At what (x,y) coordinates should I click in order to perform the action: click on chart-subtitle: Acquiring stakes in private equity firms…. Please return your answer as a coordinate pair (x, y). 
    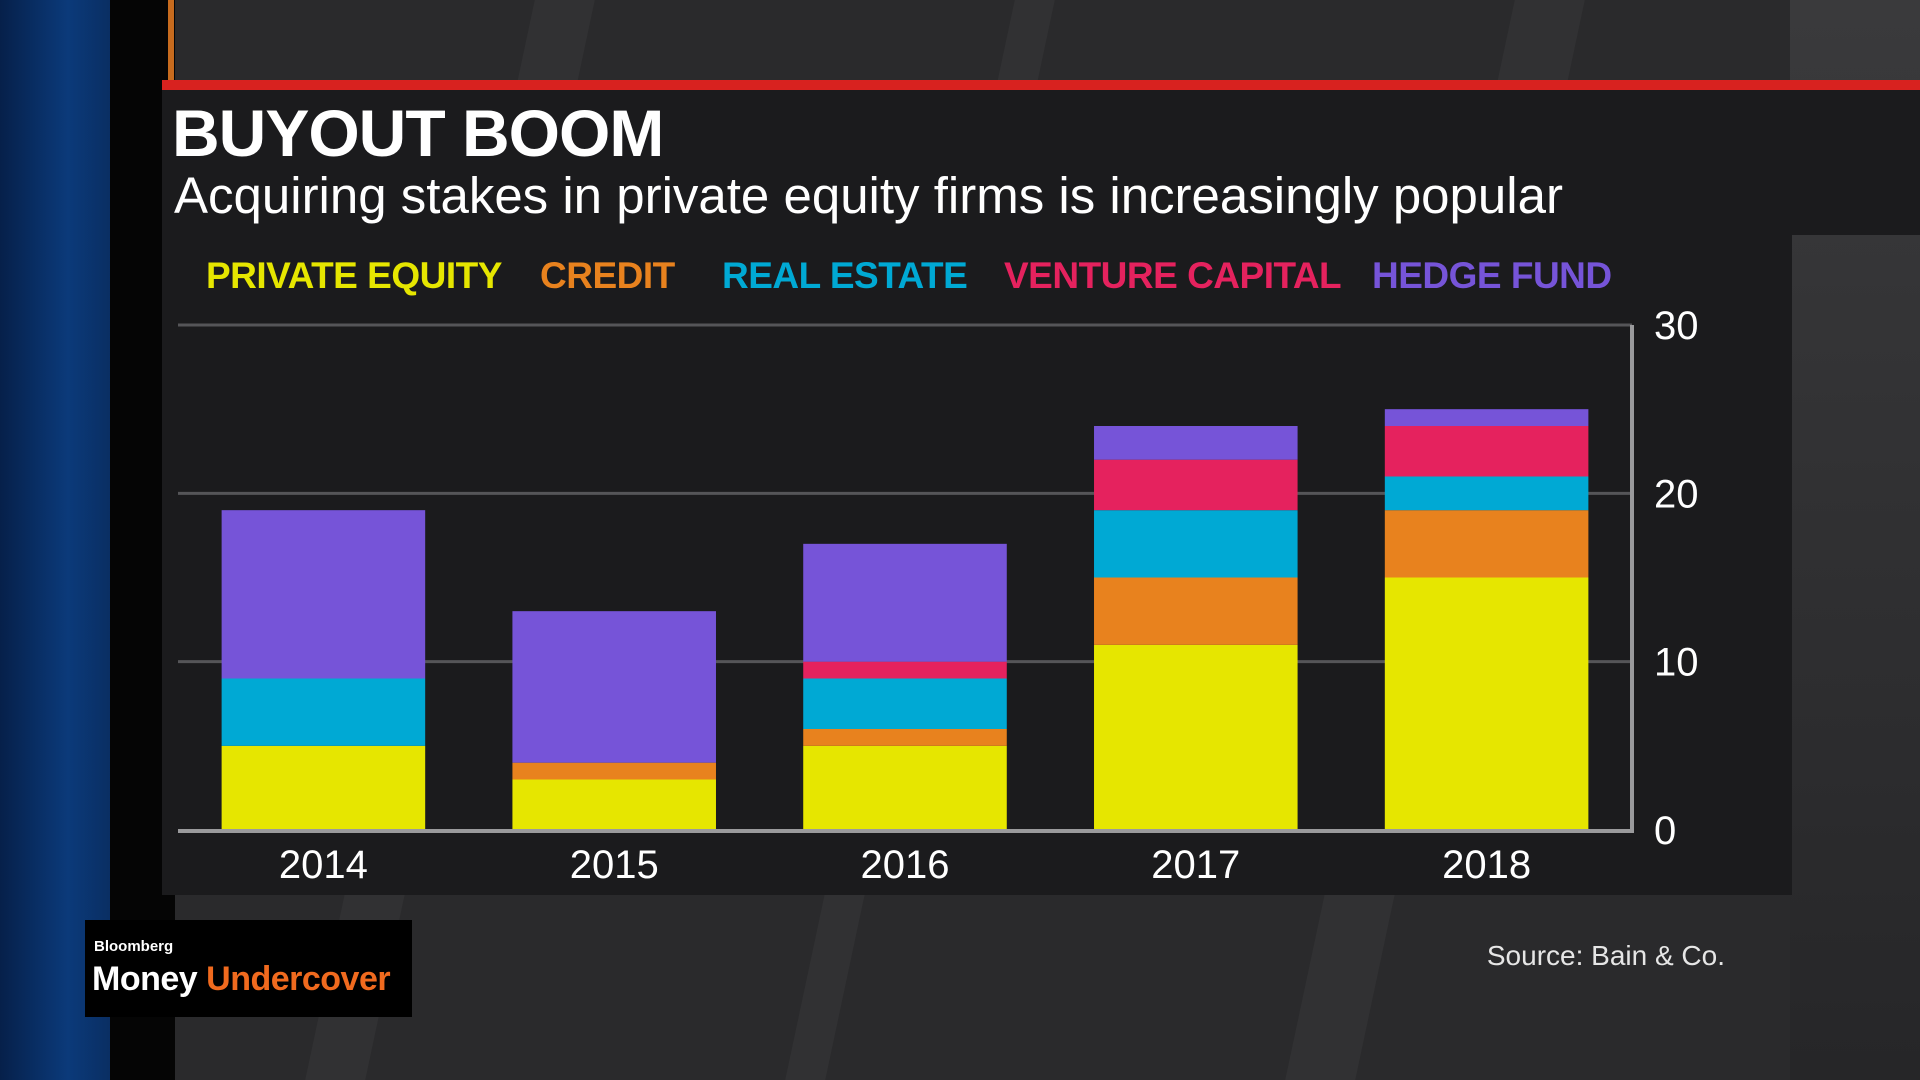
    Looking at the image, I should click on (868, 195).